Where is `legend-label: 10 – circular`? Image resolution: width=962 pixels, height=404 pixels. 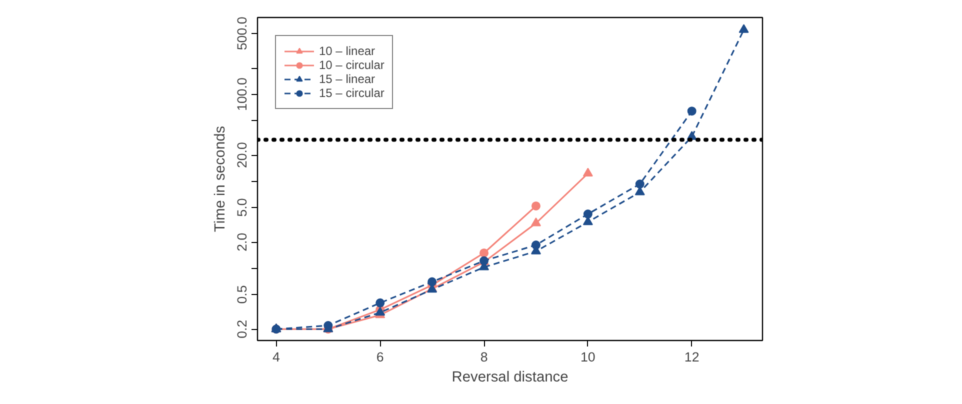
legend-label: 10 – circular is located at coordinates (351, 65).